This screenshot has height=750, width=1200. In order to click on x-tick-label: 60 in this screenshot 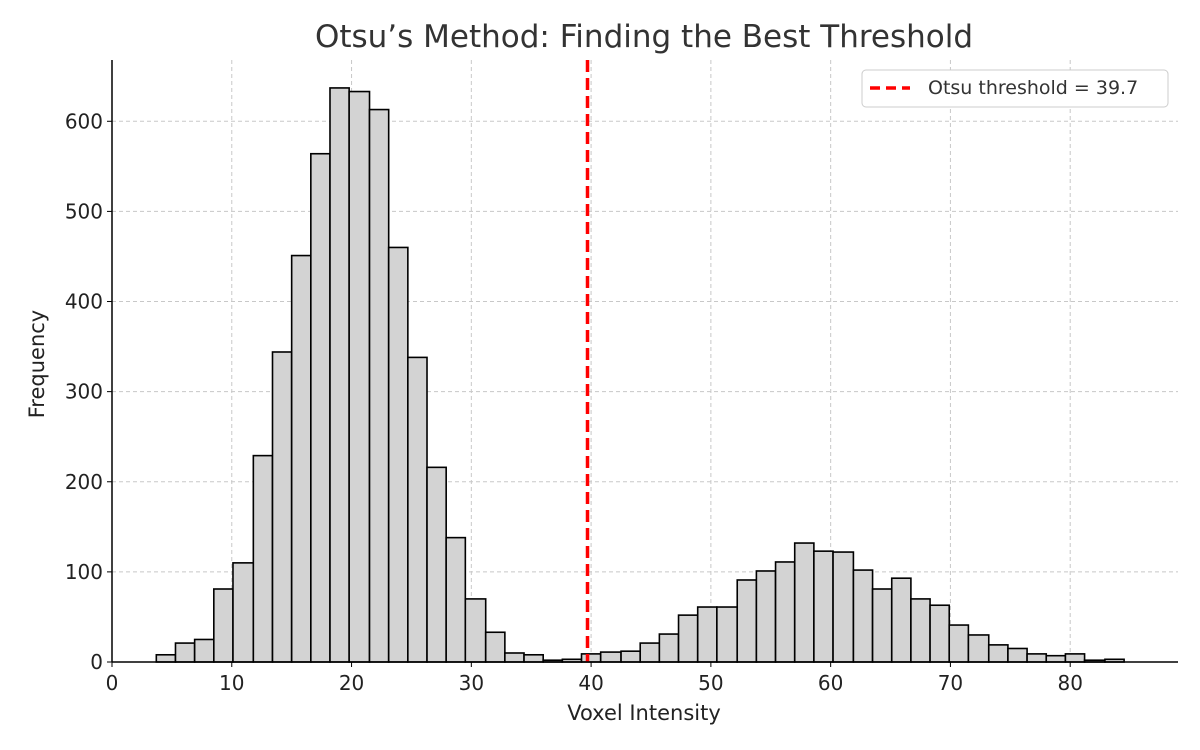, I will do `click(830, 683)`.